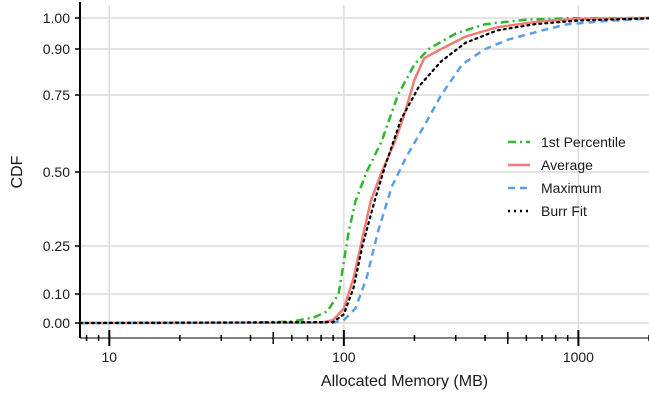  What do you see at coordinates (583, 142) in the screenshot?
I see `legend-label: 1st Percentile` at bounding box center [583, 142].